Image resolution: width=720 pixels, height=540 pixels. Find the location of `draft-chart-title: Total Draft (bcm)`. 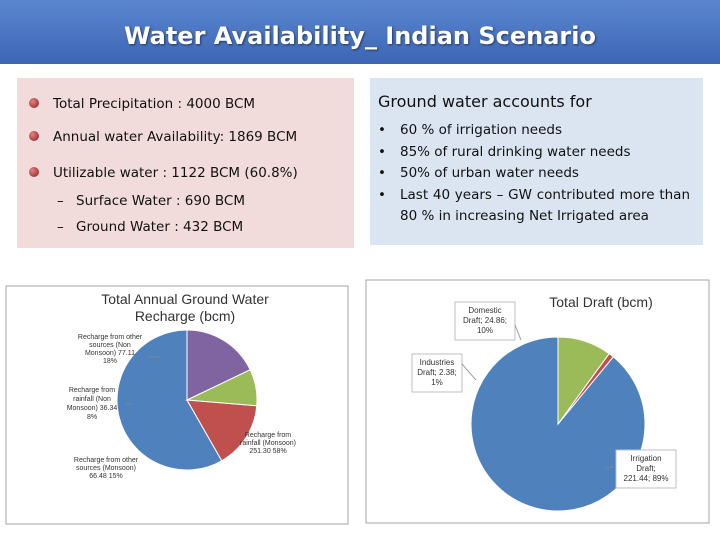

draft-chart-title: Total Draft (bcm) is located at coordinates (600, 302).